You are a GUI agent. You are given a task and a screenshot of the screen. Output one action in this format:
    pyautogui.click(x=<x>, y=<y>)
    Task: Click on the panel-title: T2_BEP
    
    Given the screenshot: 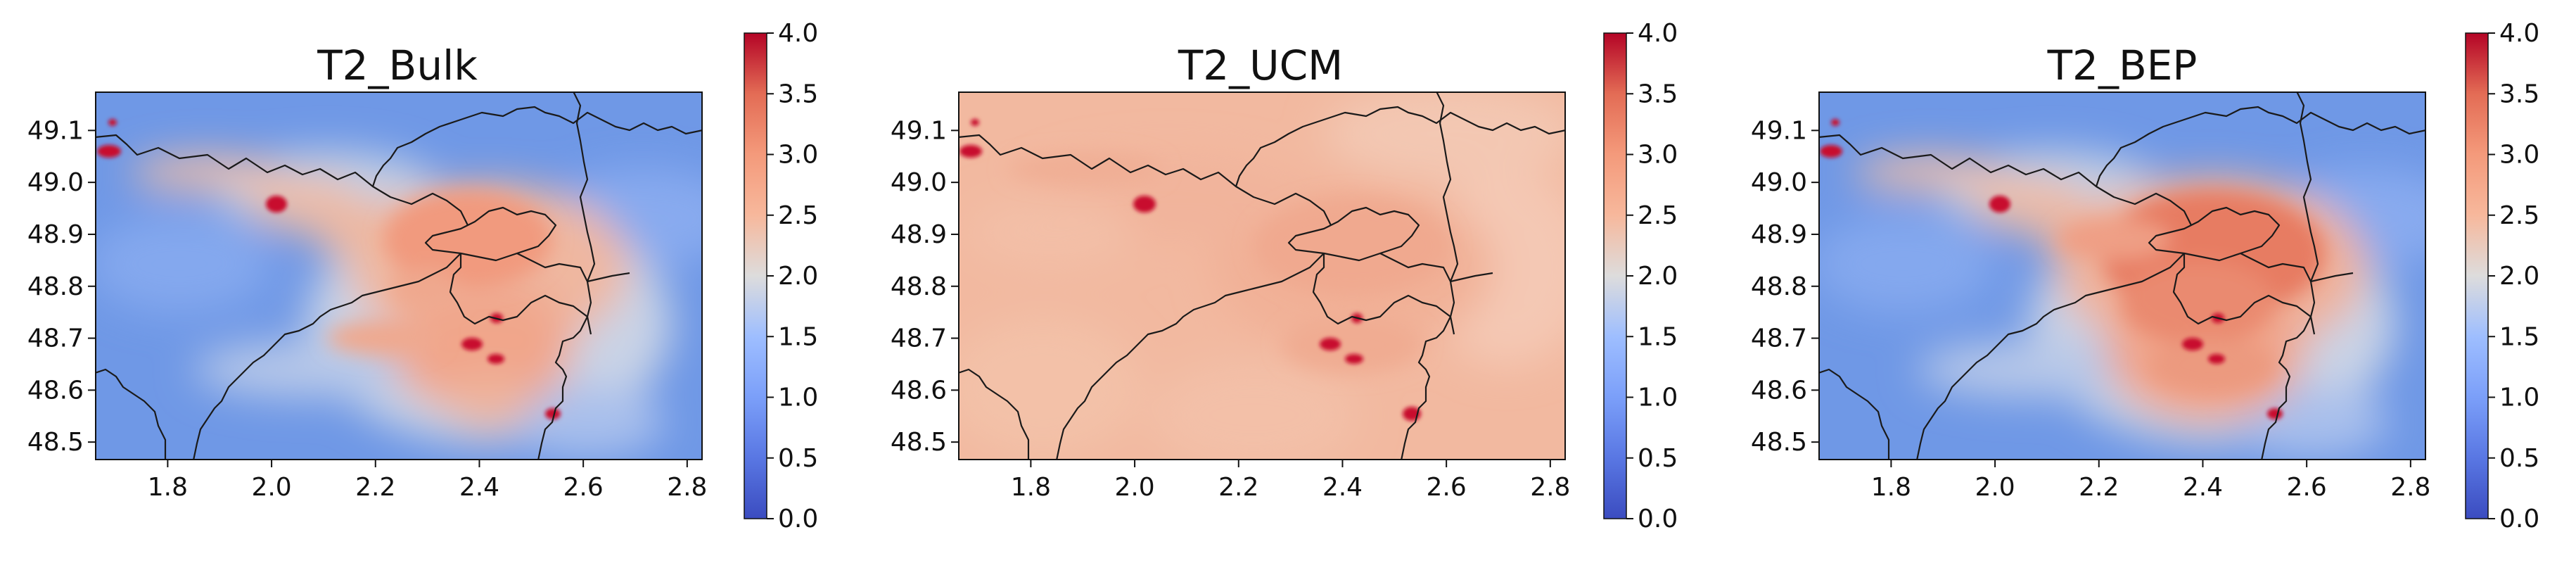 What is the action you would take?
    pyautogui.click(x=2122, y=65)
    